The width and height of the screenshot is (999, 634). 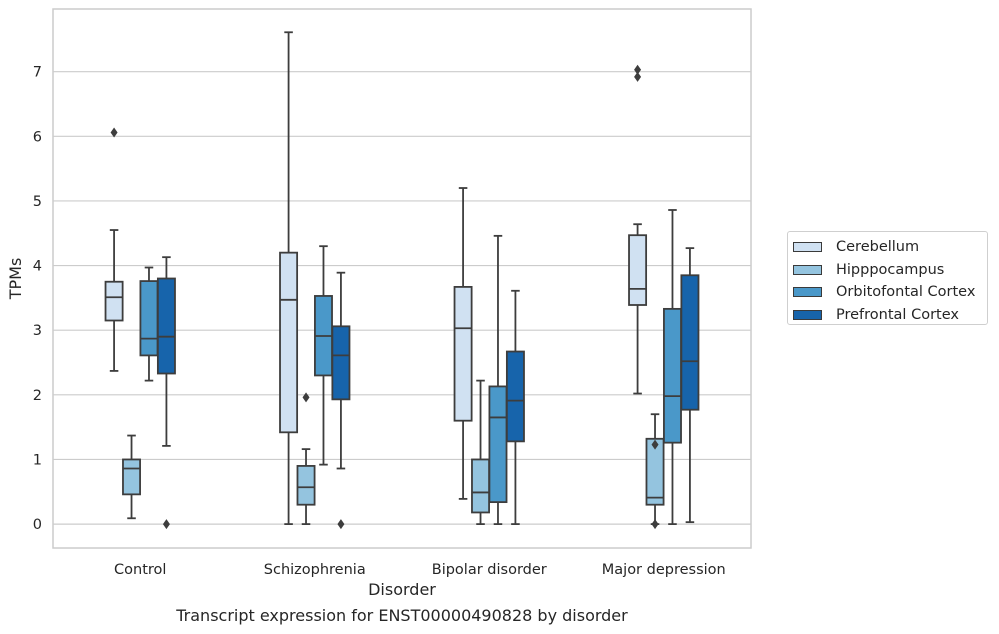 I want to click on x-tick-label: Major depression, so click(x=664, y=570).